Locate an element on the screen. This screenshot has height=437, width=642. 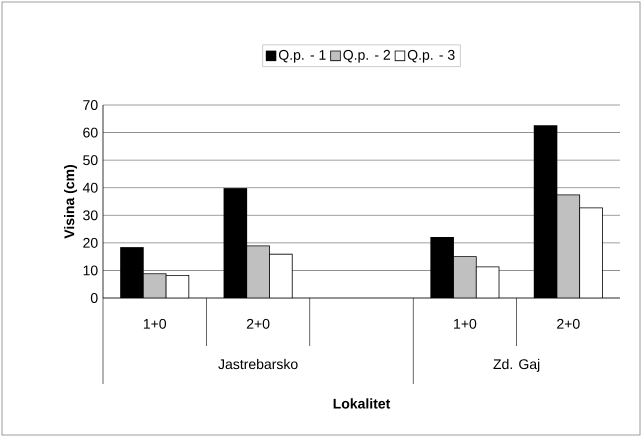
y-tick-label: 0 is located at coordinates (94, 298).